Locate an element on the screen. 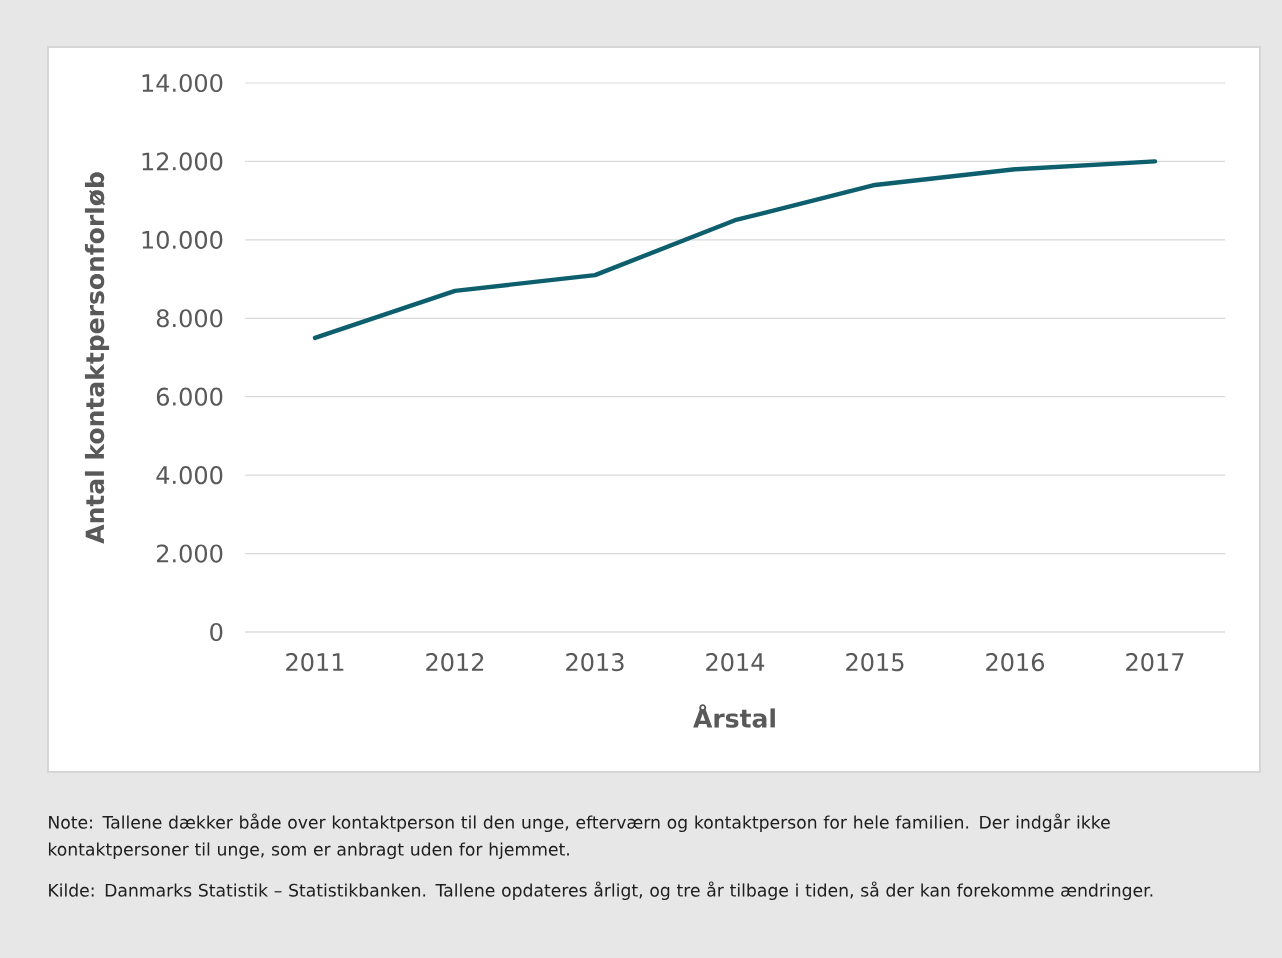 The height and width of the screenshot is (958, 1282). y-tick-label: 10.000 is located at coordinates (182, 239).